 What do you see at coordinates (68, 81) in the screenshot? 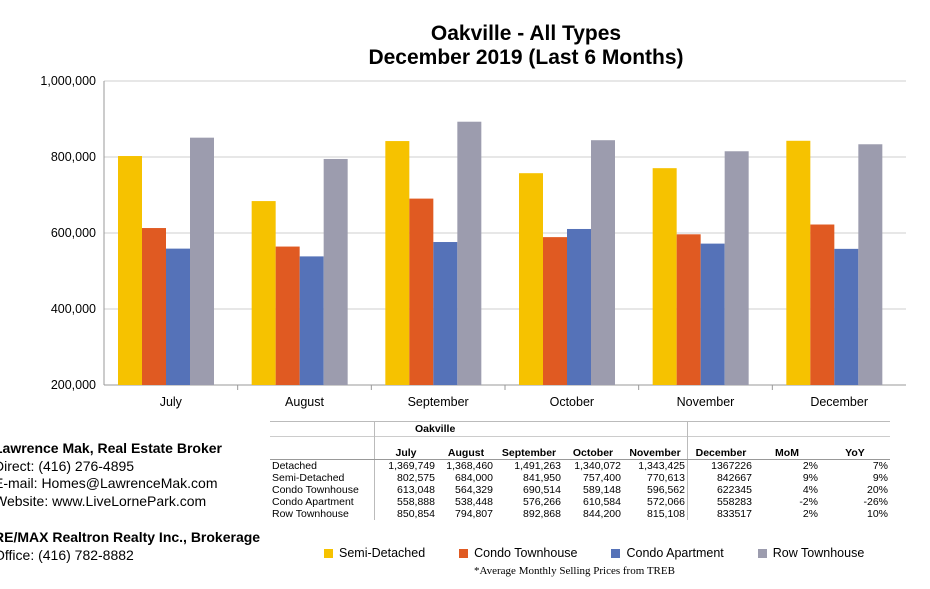
I see `y-tick-label: 1,000,000` at bounding box center [68, 81].